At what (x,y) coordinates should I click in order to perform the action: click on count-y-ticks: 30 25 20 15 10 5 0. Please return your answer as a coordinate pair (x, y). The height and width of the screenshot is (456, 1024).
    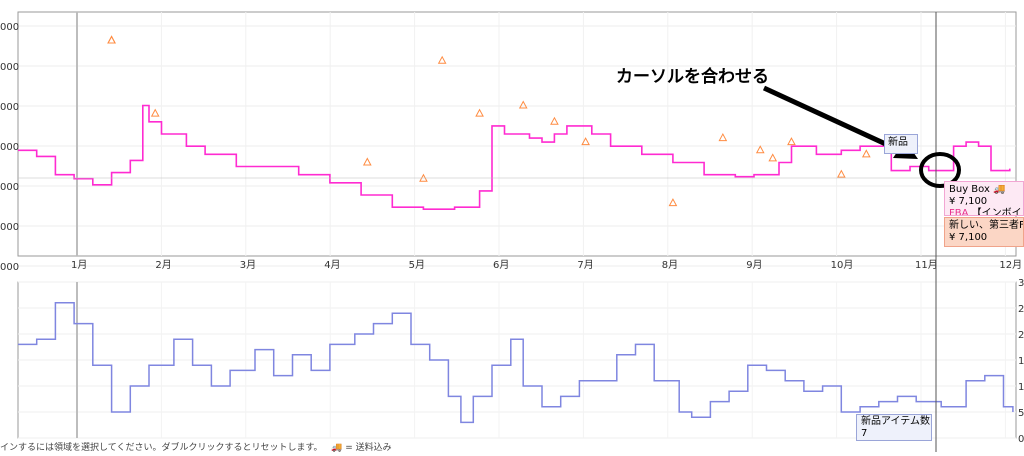
    Looking at the image, I should click on (1021, 361).